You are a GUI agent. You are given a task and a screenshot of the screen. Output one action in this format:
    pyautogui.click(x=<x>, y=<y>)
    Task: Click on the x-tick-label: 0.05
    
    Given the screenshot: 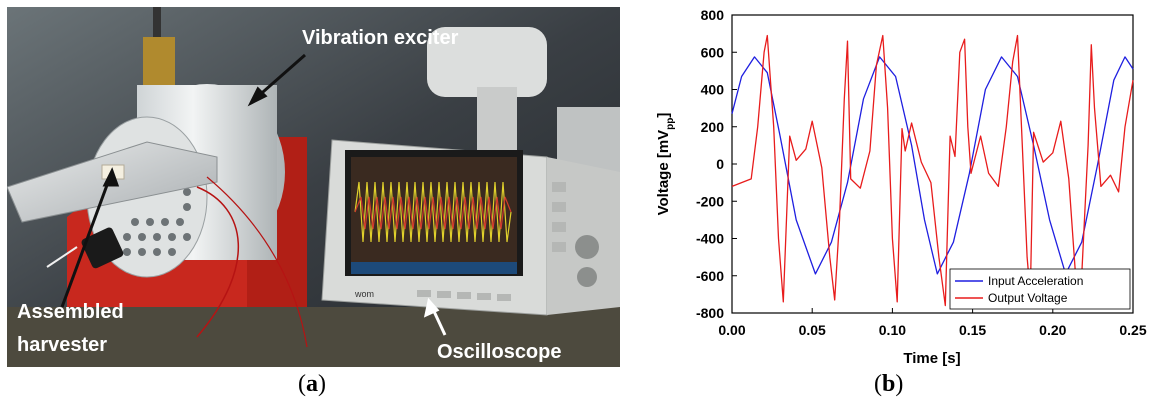 What is the action you would take?
    pyautogui.click(x=812, y=330)
    